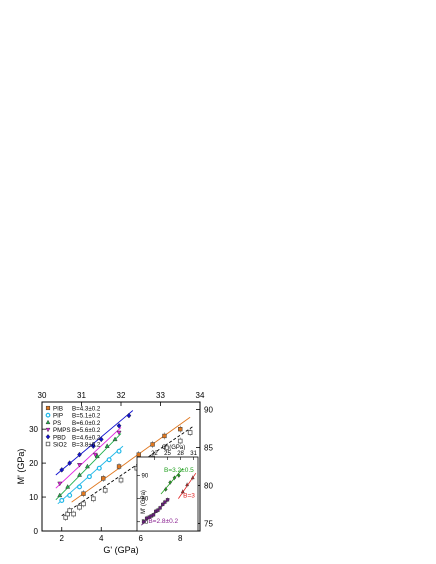  I want to click on inset-x-tick-label: 22, so click(154, 454).